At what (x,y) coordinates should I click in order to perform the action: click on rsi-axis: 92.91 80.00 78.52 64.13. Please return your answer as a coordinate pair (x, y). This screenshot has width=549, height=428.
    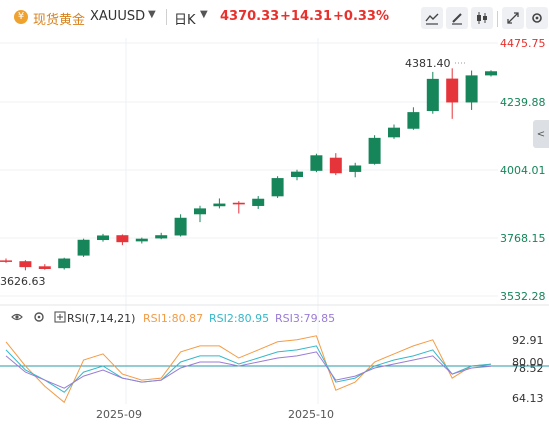
    Looking at the image, I should click on (528, 369).